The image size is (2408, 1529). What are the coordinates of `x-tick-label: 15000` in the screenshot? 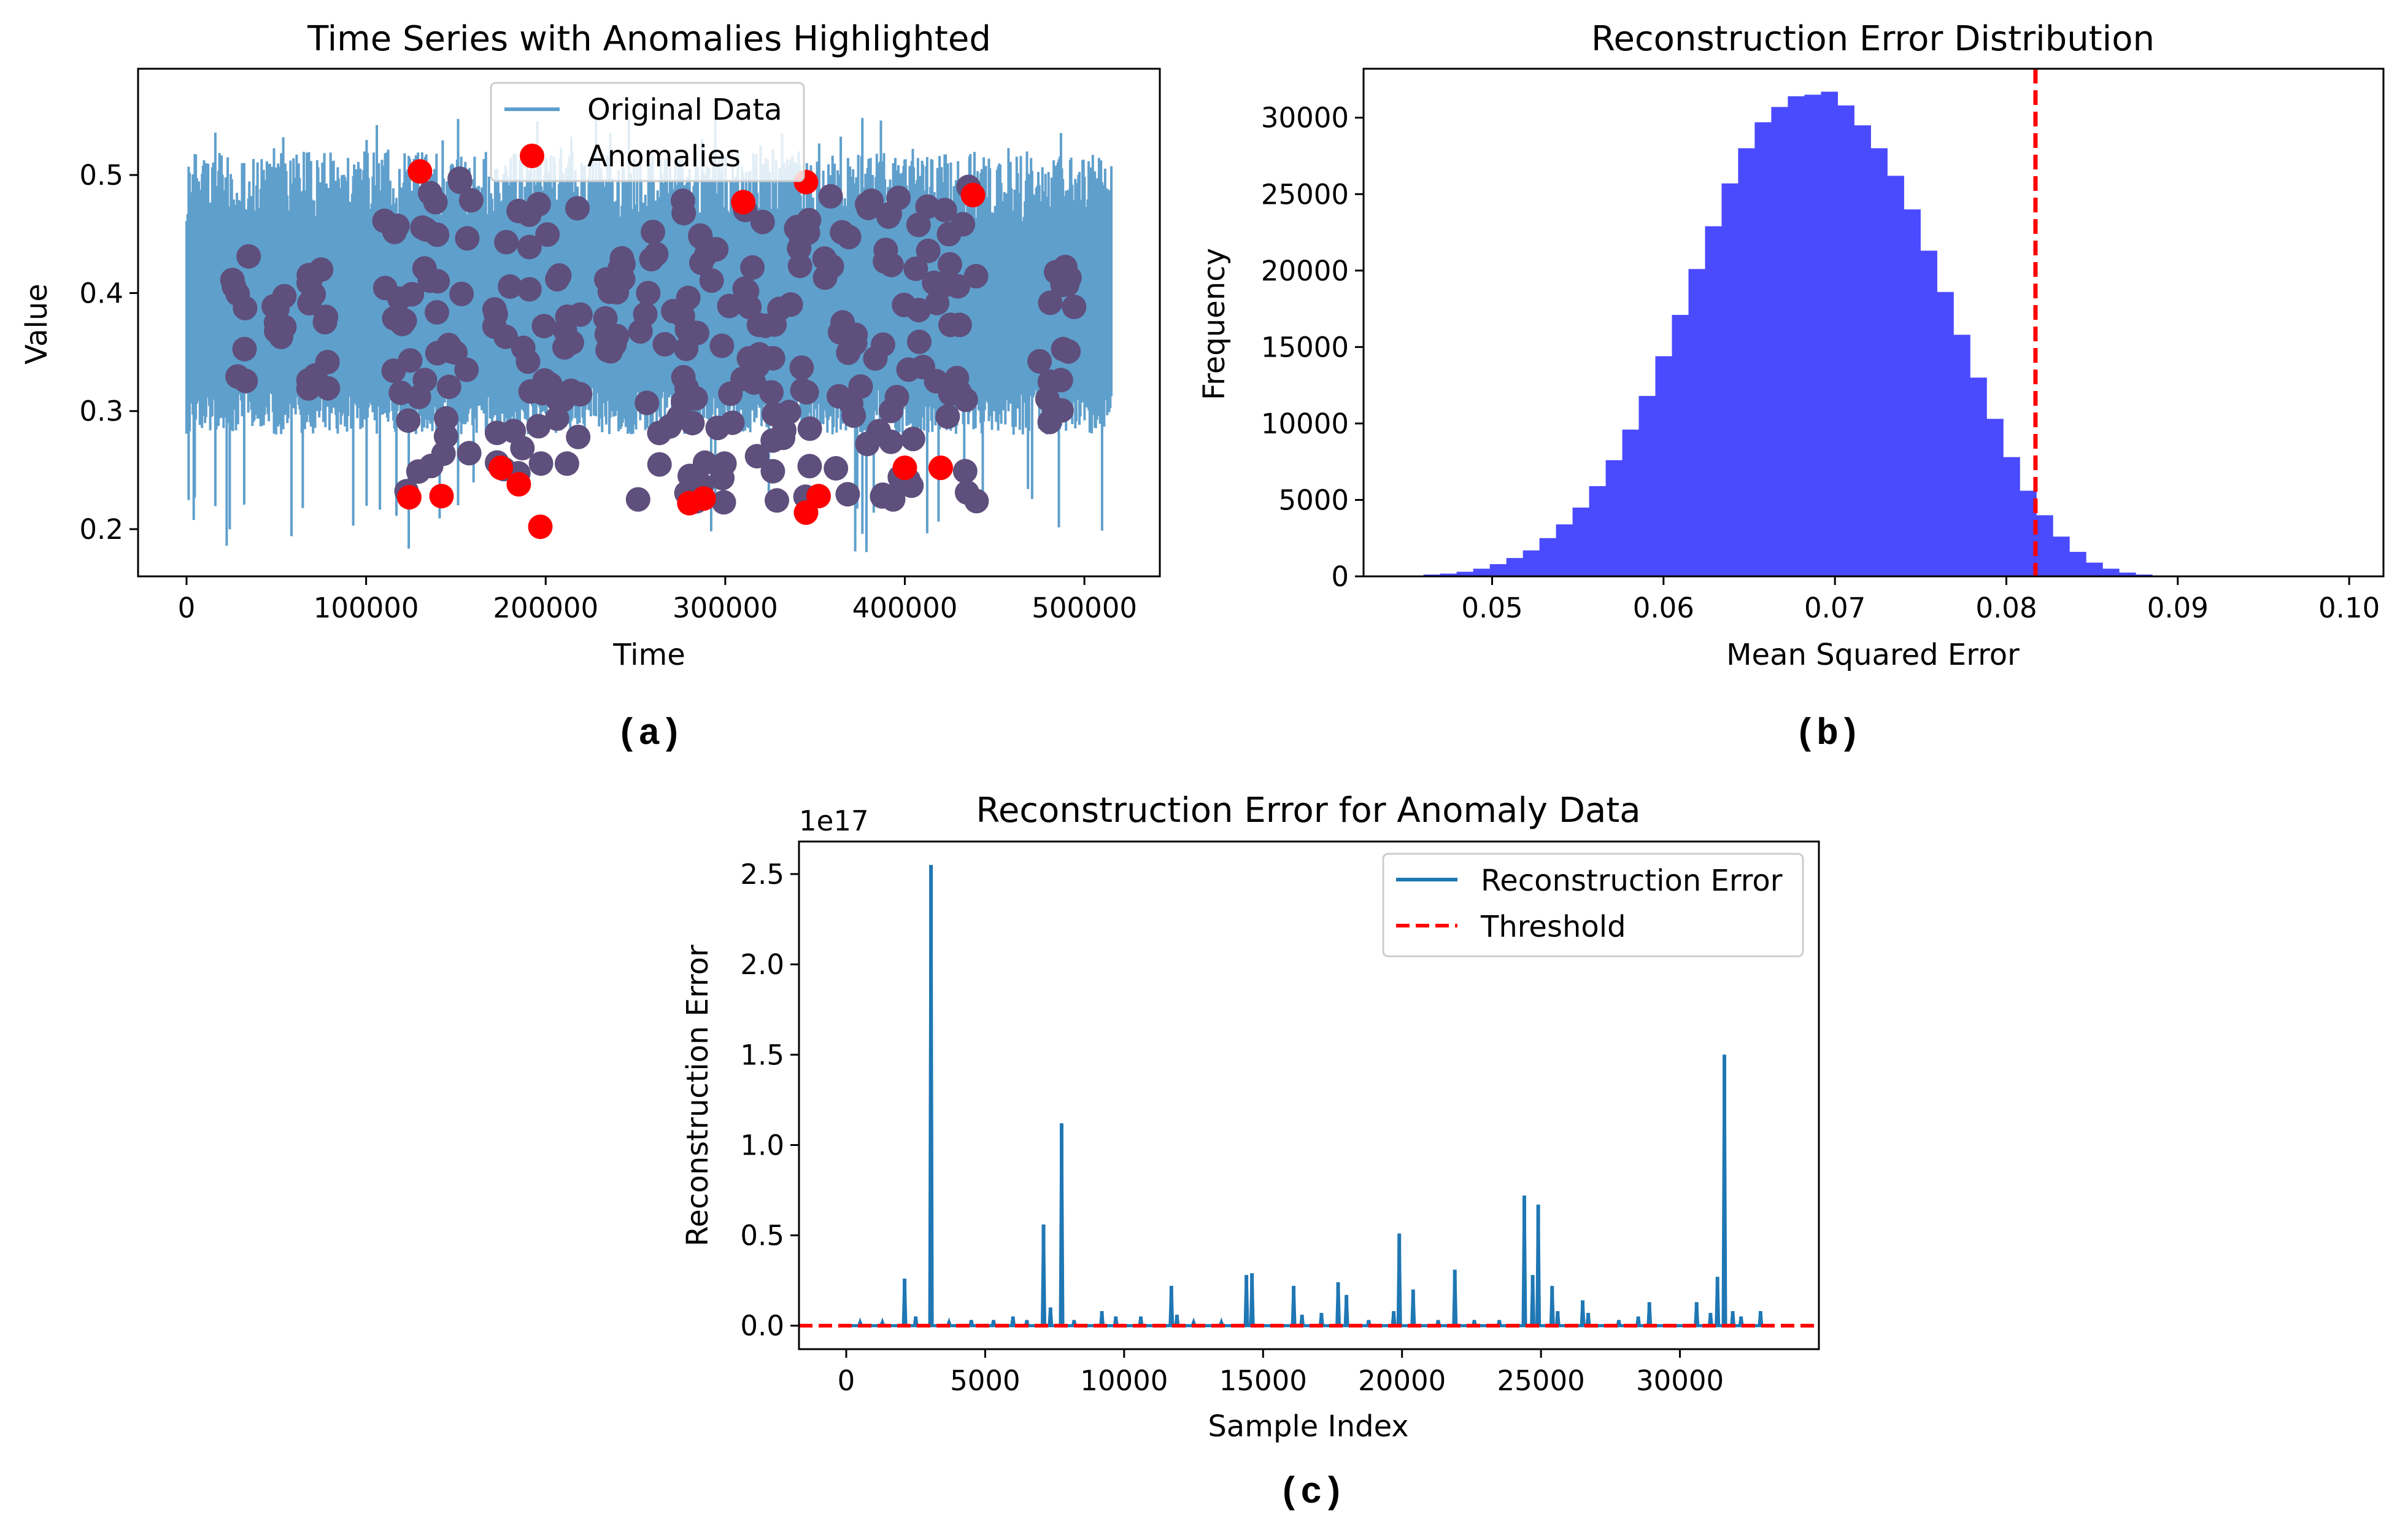 It's located at (1263, 1380).